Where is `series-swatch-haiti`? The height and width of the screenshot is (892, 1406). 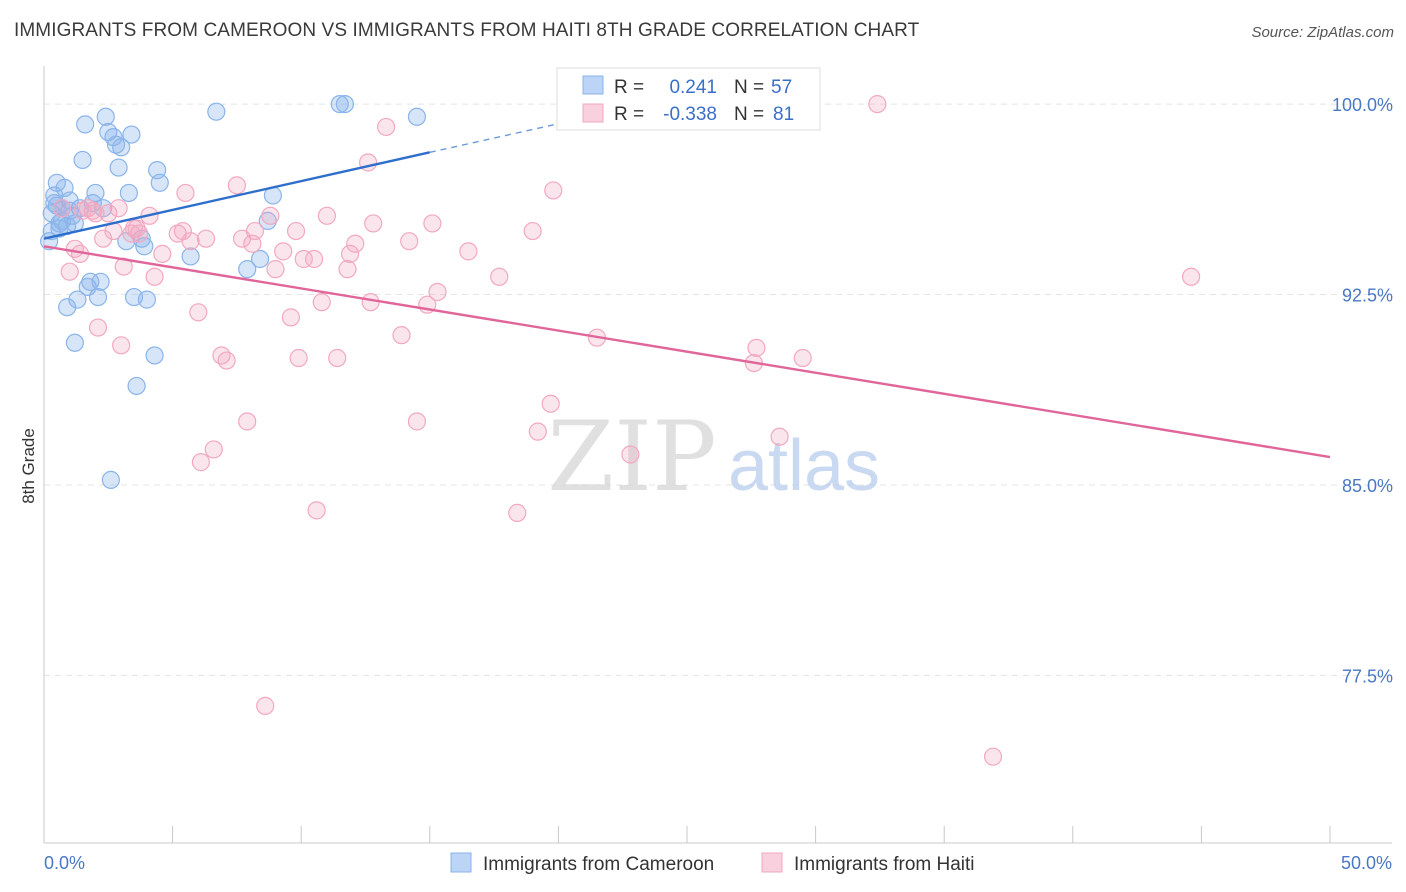
series-swatch-haiti is located at coordinates (772, 862).